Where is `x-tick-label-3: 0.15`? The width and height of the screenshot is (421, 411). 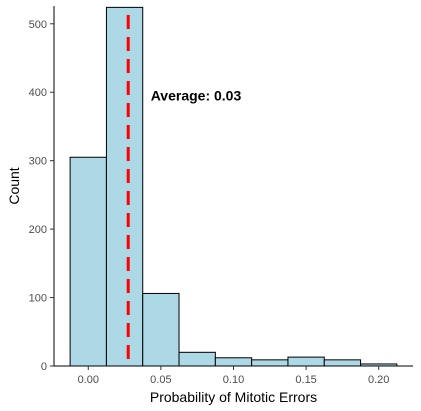
x-tick-label-3: 0.15 is located at coordinates (305, 380).